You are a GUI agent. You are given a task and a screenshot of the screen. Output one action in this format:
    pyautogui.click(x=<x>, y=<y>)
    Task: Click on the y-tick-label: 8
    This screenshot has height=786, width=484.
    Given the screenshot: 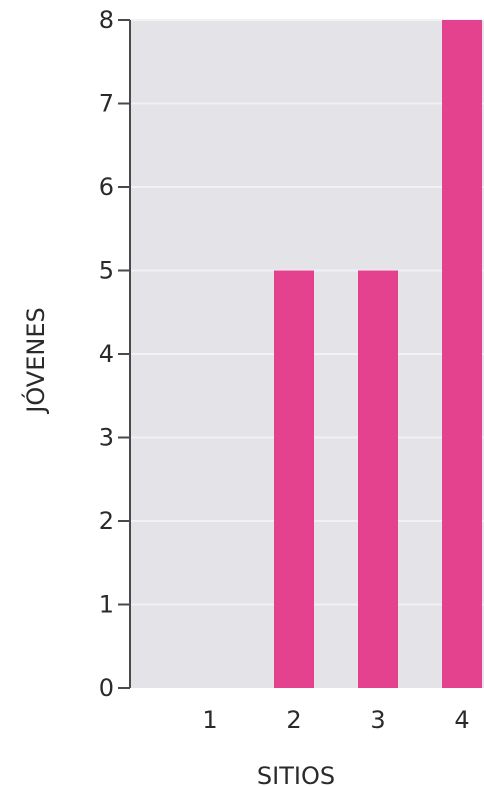 What is the action you would take?
    pyautogui.click(x=106, y=20)
    